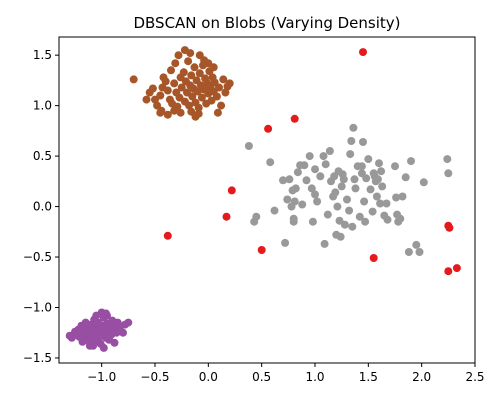  I want to click on y-tick-label: 0.5, so click(42, 156).